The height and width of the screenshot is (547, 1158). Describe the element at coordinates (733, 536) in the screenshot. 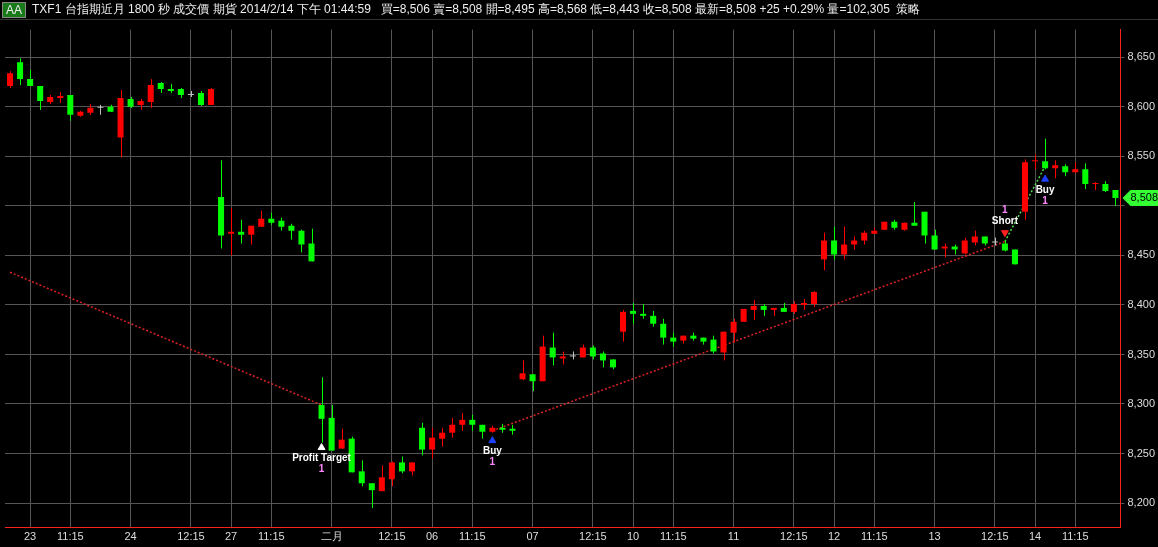

I see `x-tick-label: 11` at that location.